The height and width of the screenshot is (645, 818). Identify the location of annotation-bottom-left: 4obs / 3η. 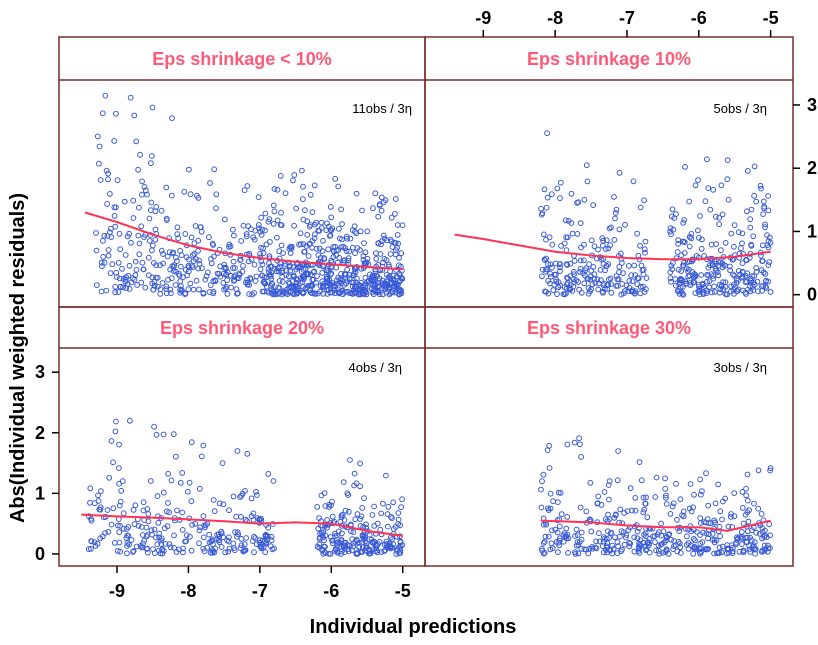
(376, 367).